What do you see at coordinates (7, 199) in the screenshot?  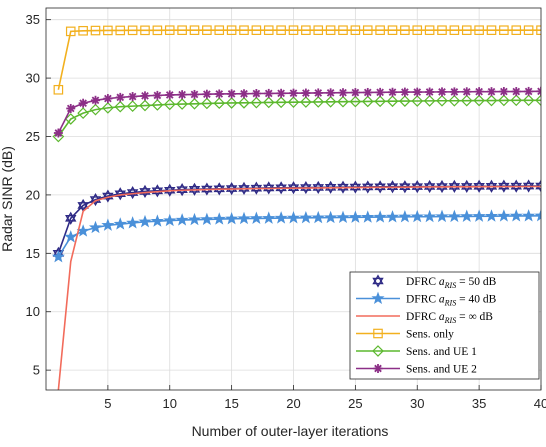 I see `y-axis-label: Radar SINR (dB)` at bounding box center [7, 199].